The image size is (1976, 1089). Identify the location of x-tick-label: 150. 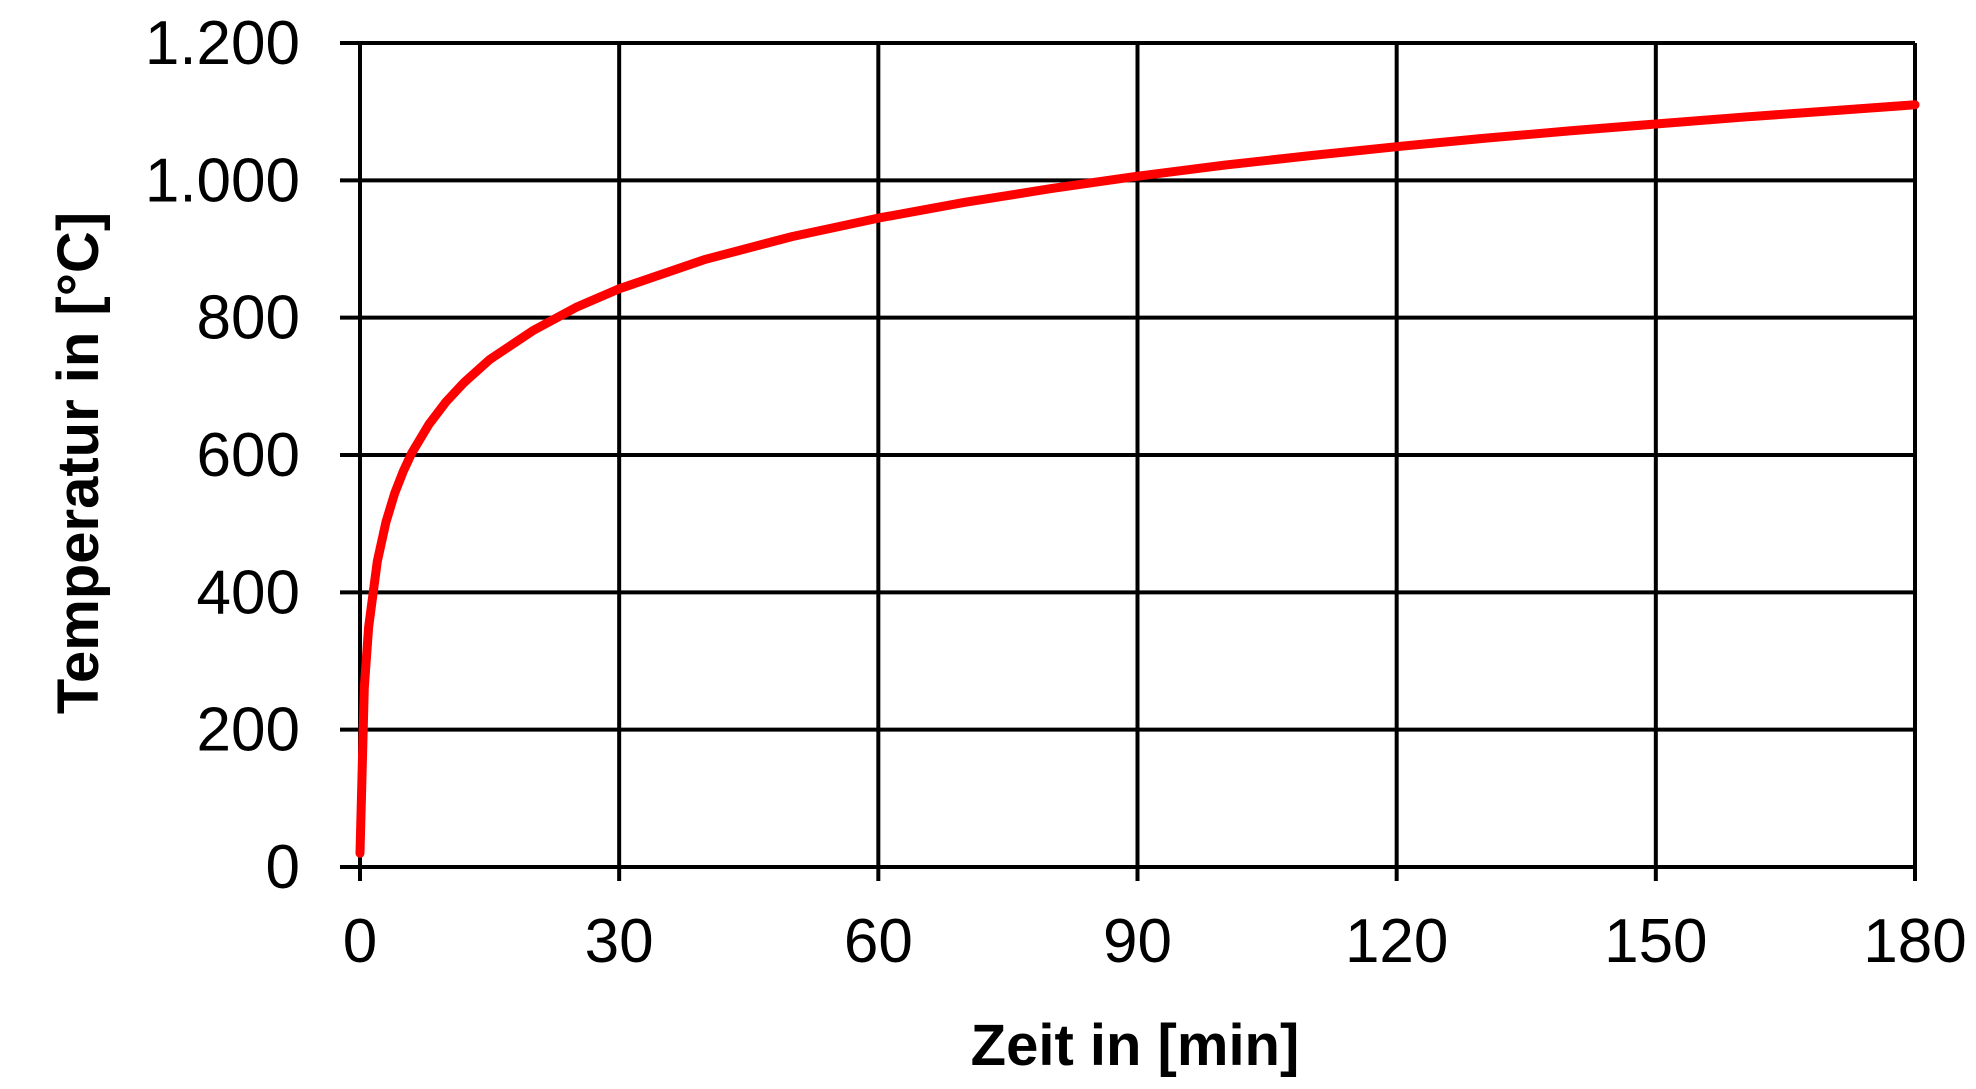
(1655, 941).